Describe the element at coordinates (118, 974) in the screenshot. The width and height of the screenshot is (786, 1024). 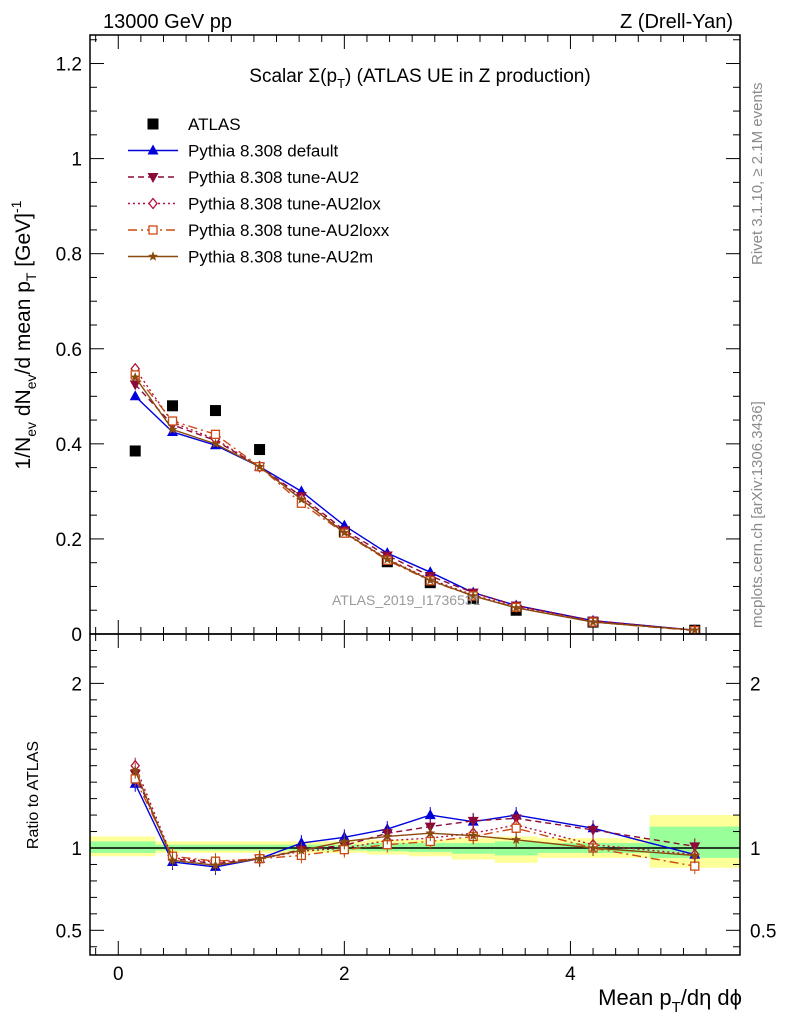
I see `x-tick-label: 0` at that location.